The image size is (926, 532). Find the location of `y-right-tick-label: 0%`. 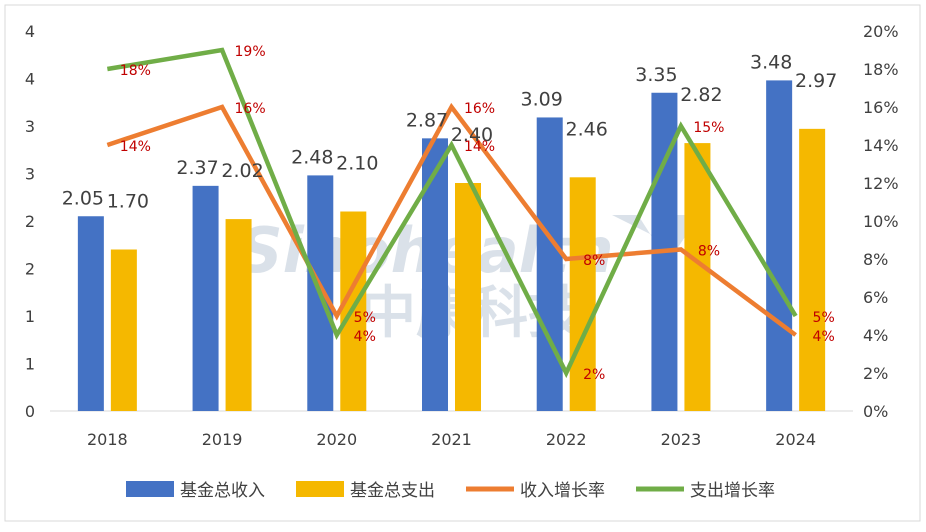

y-right-tick-label: 0% is located at coordinates (875, 411).